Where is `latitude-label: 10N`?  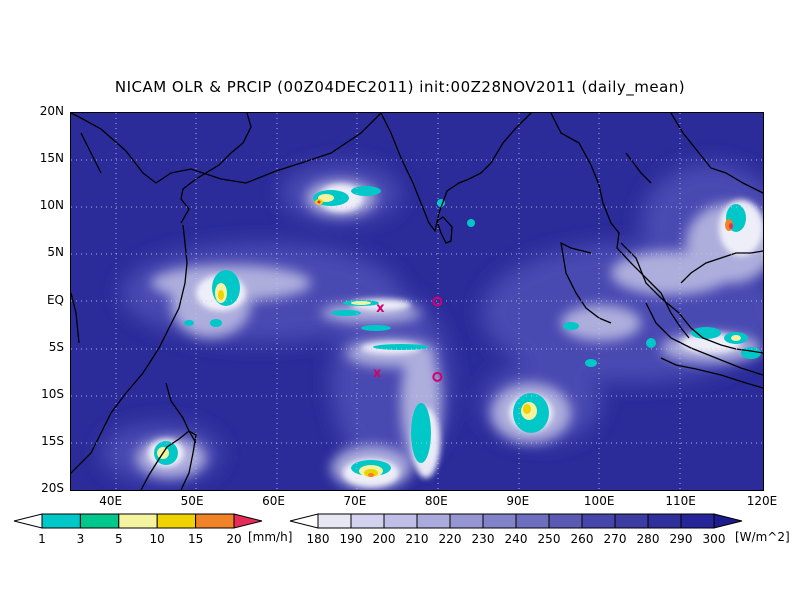
latitude-label: 10N is located at coordinates (51, 205).